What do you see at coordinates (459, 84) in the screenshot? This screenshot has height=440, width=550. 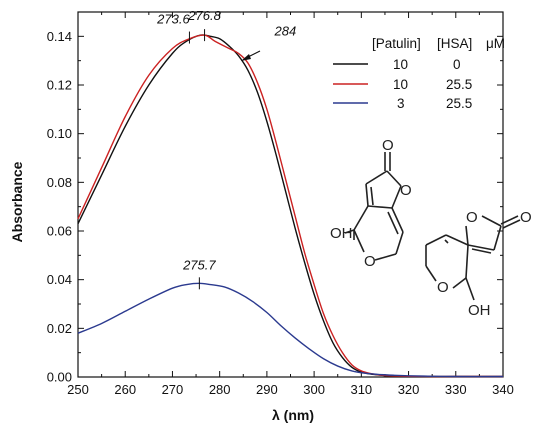 I see `legend-row-2-hsa: 25.5` at bounding box center [459, 84].